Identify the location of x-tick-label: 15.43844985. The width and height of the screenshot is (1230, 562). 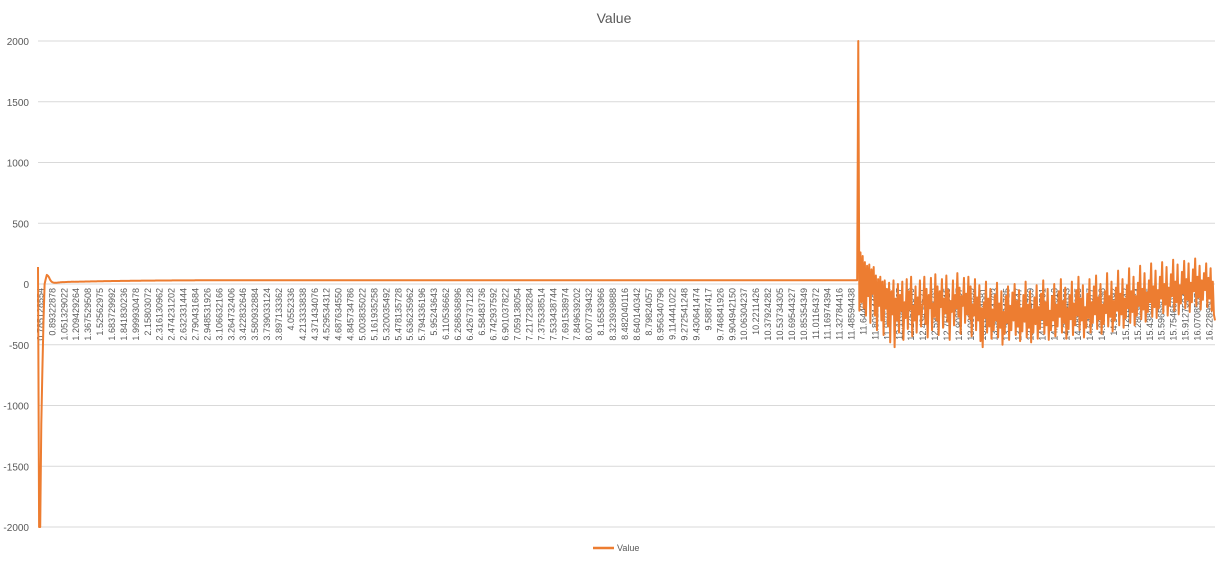
(1150, 314).